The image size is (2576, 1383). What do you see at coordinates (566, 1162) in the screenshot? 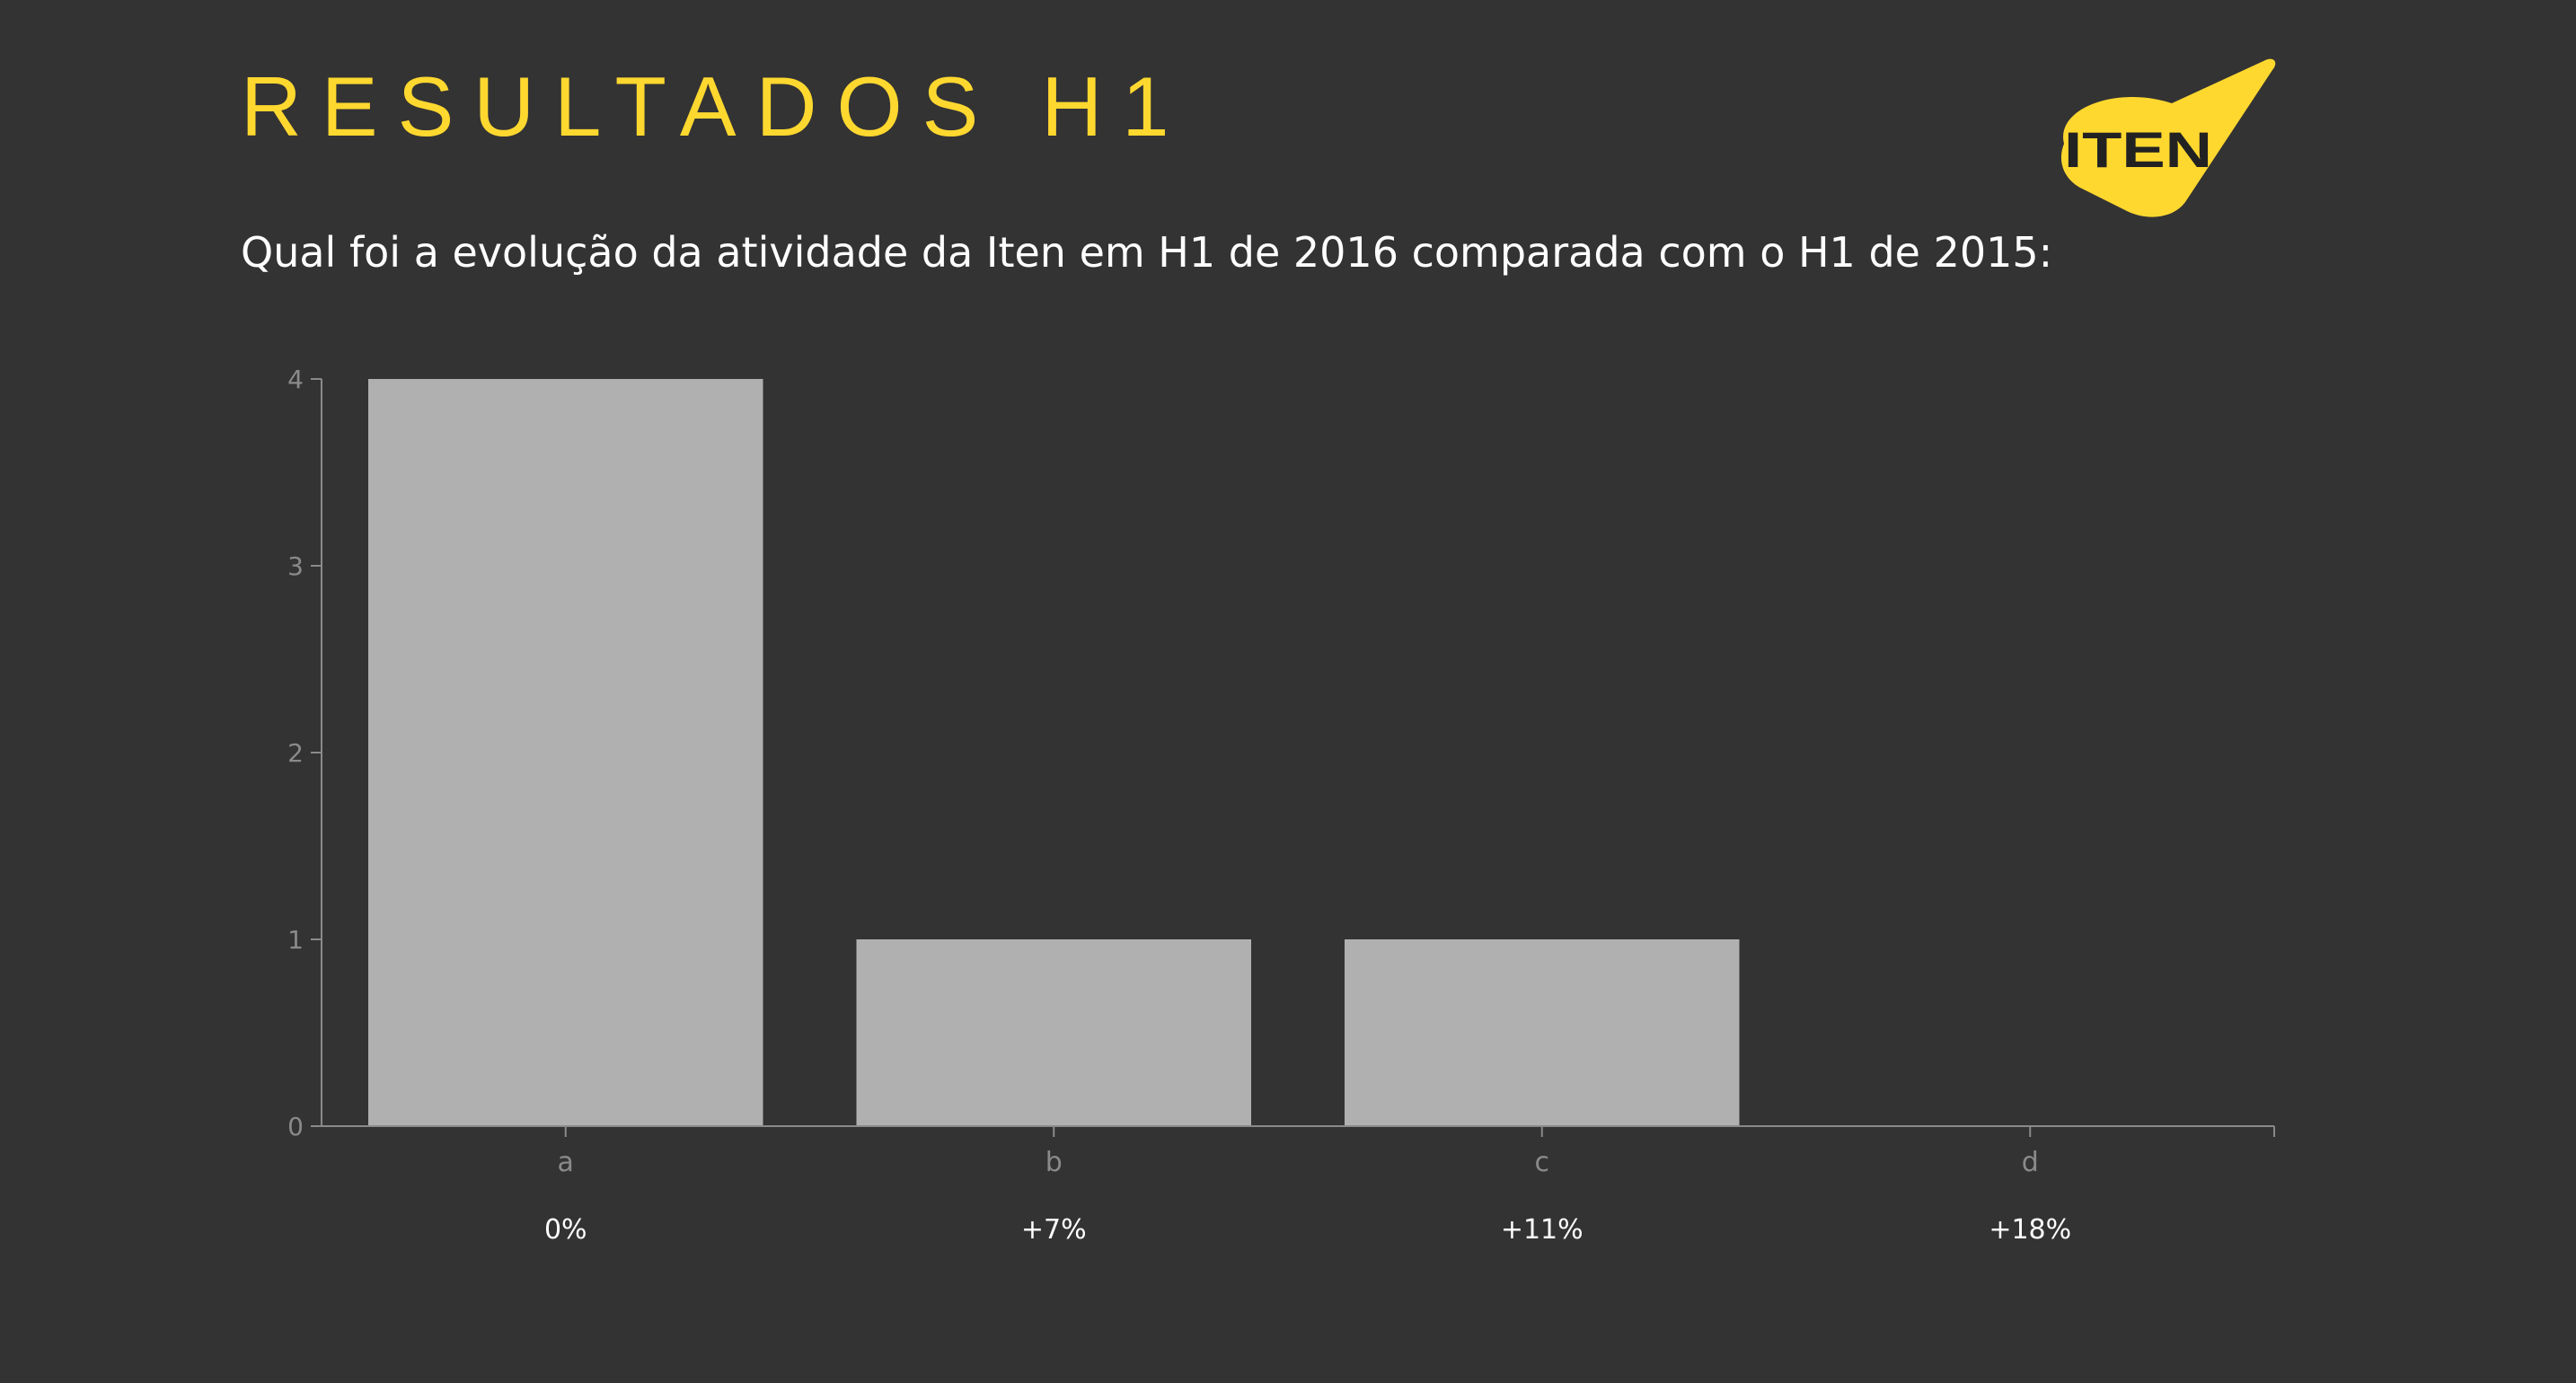
I see `x-tick-label-a: a` at bounding box center [566, 1162].